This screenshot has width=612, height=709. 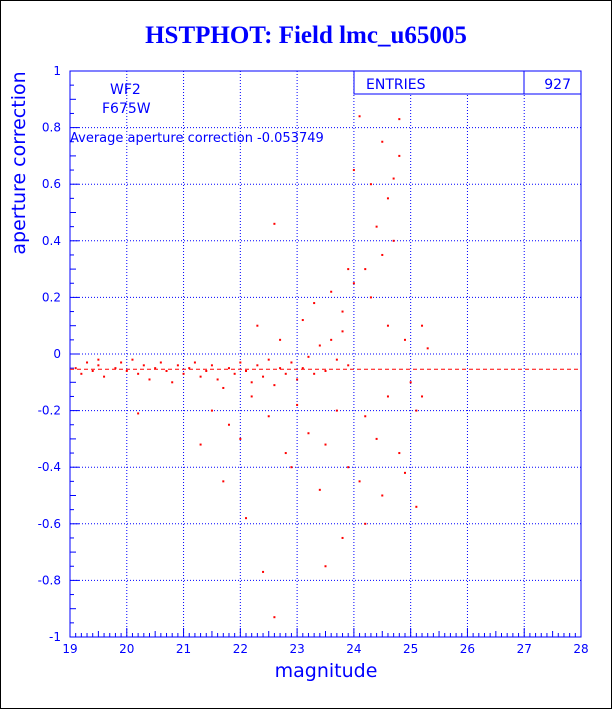 I want to click on y-tick-label: -1, so click(x=55, y=637).